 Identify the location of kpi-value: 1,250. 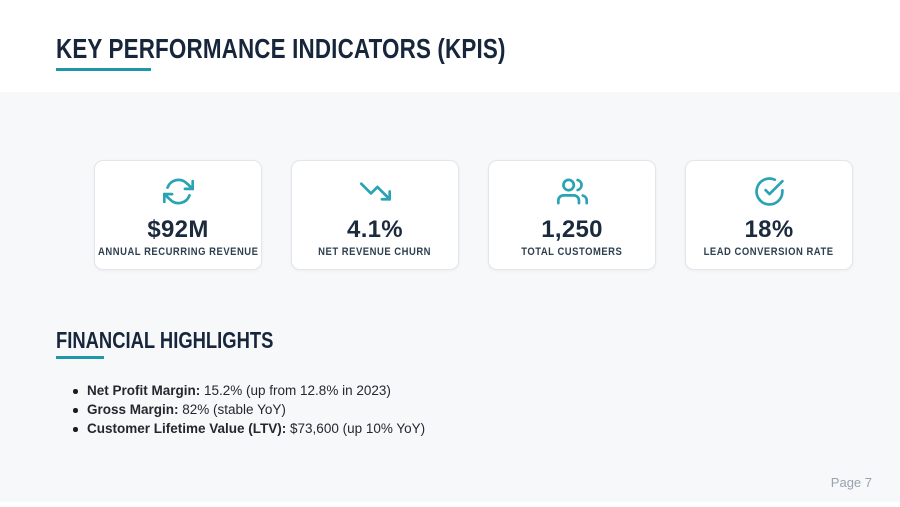
(572, 229).